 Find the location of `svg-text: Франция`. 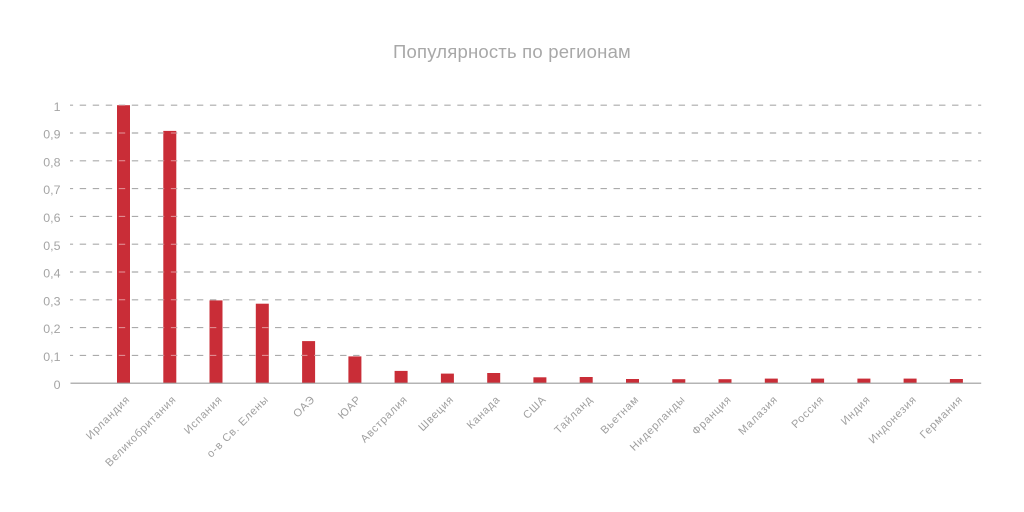

svg-text: Франция is located at coordinates (712, 416).